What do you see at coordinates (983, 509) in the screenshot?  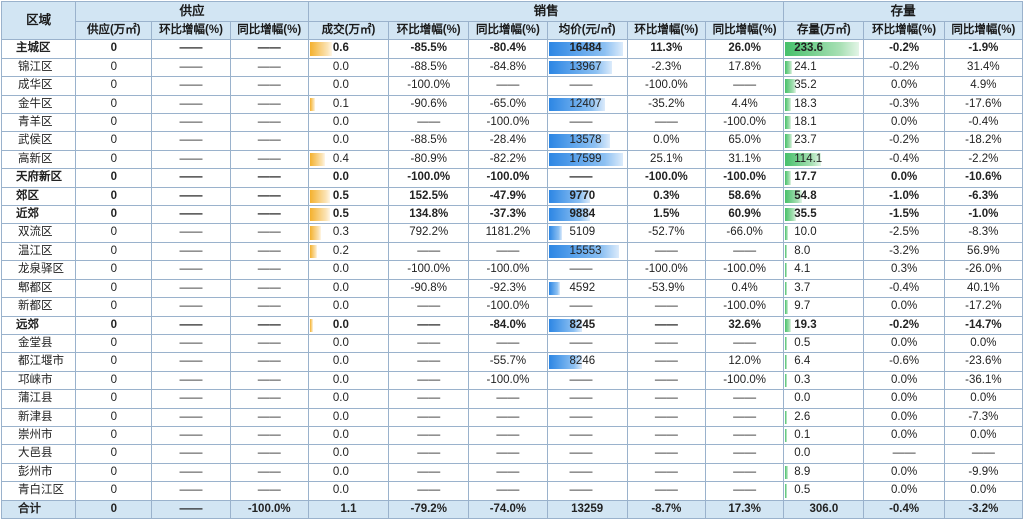 I see `cell-stock-yoy: -3.2%` at bounding box center [983, 509].